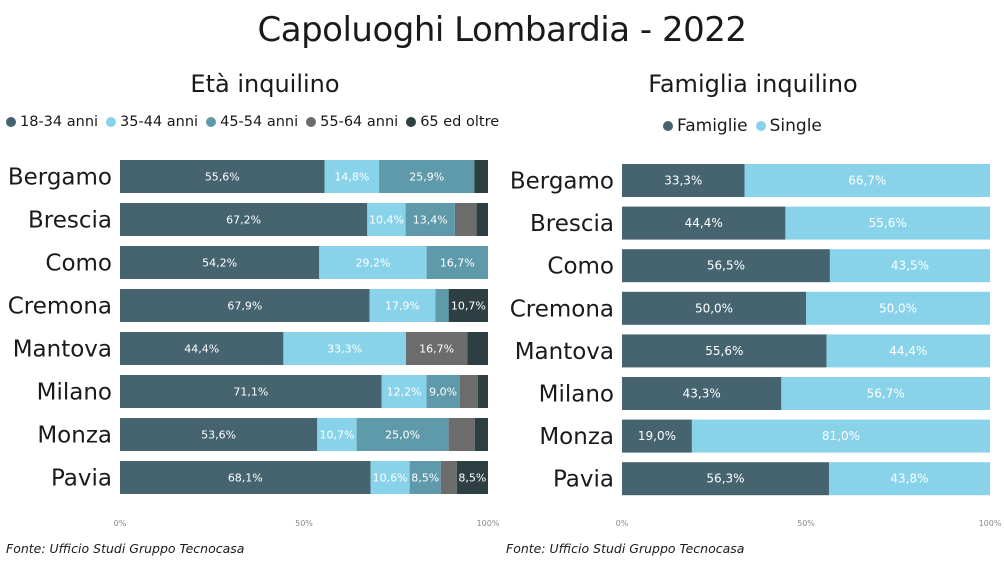  I want to click on legend-label: 55-64 anni, so click(359, 122).